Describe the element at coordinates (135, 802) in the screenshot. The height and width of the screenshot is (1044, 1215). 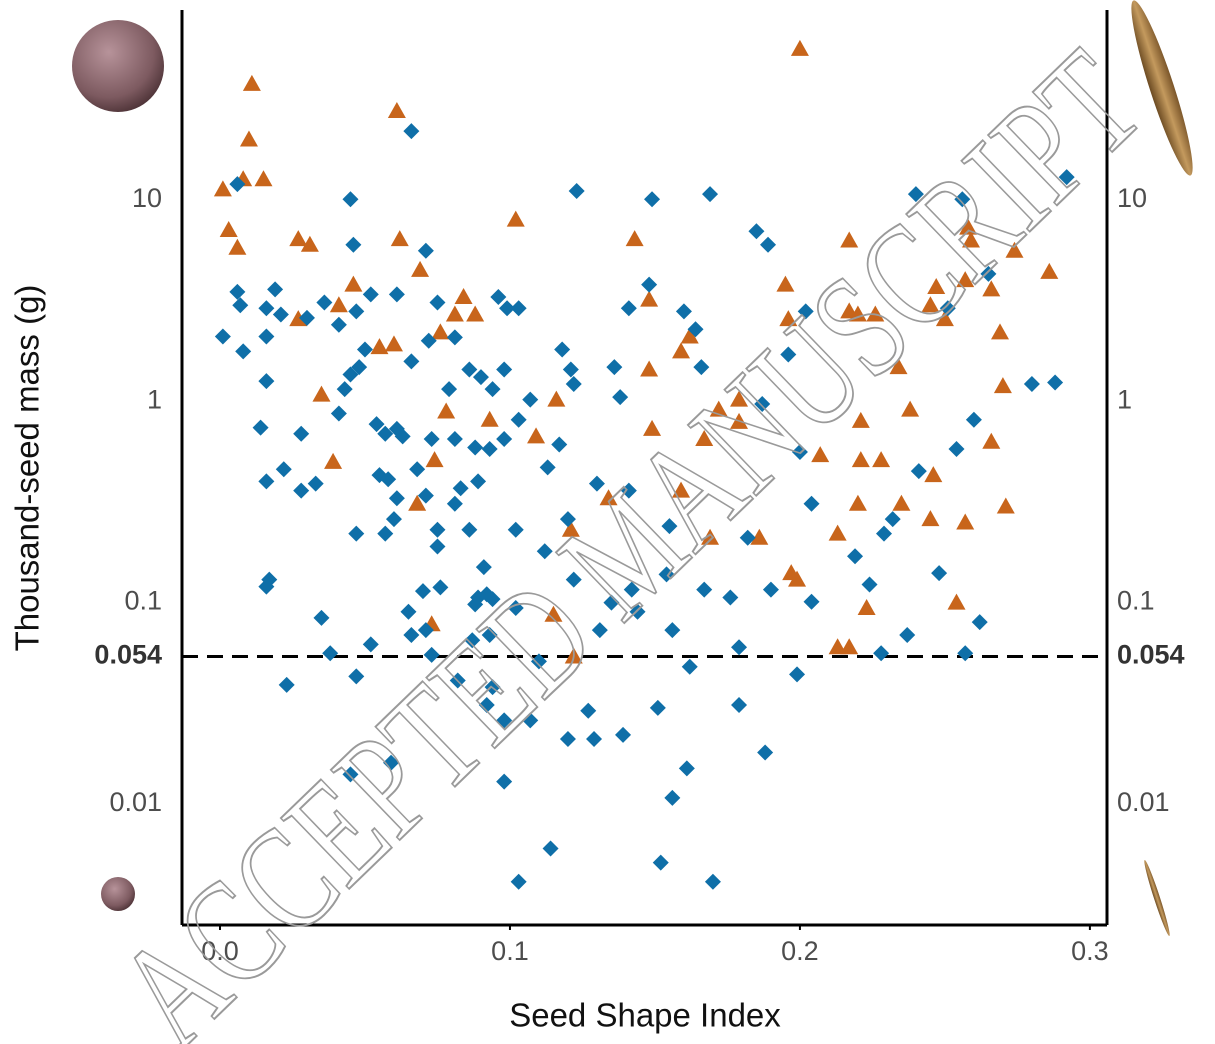
I see `y-tick-label: 0.01` at that location.